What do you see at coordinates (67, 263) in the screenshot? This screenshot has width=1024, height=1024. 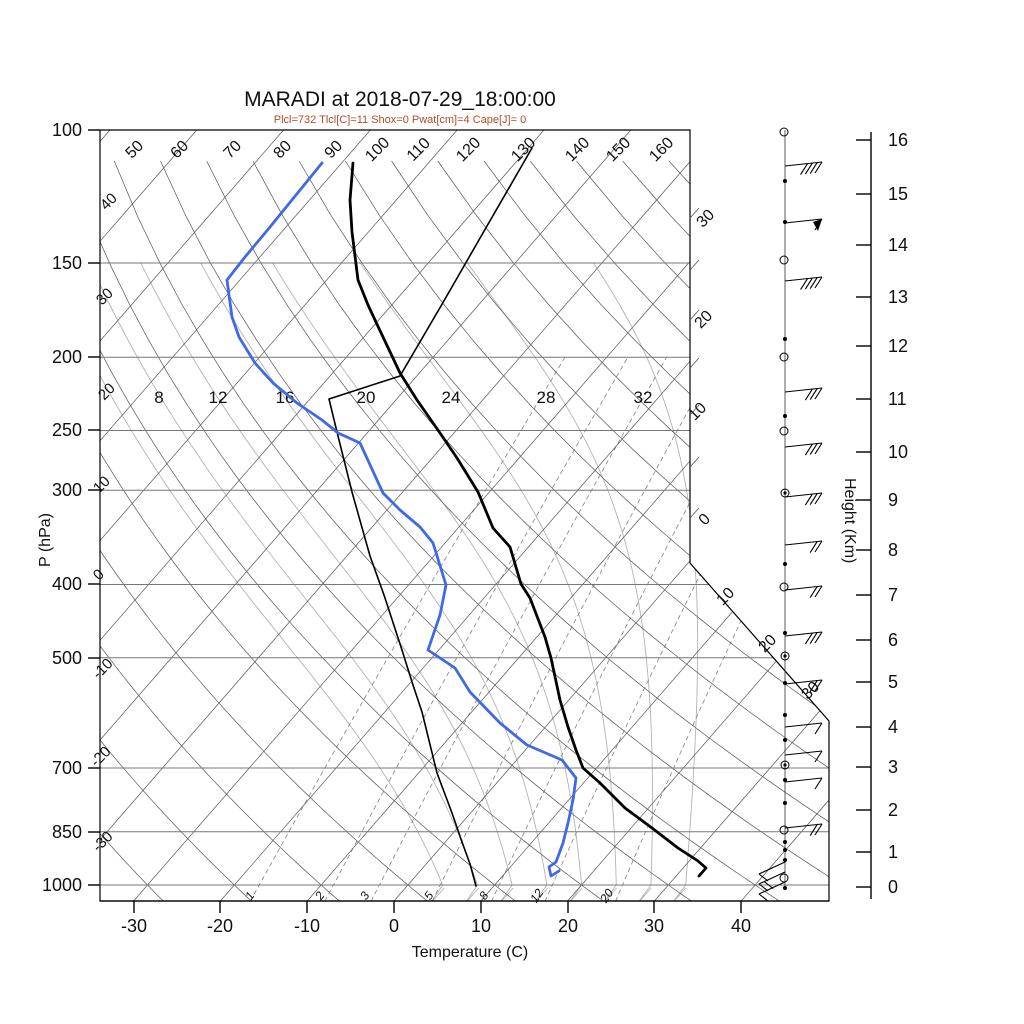 I see `pressure-tick-label: 150` at bounding box center [67, 263].